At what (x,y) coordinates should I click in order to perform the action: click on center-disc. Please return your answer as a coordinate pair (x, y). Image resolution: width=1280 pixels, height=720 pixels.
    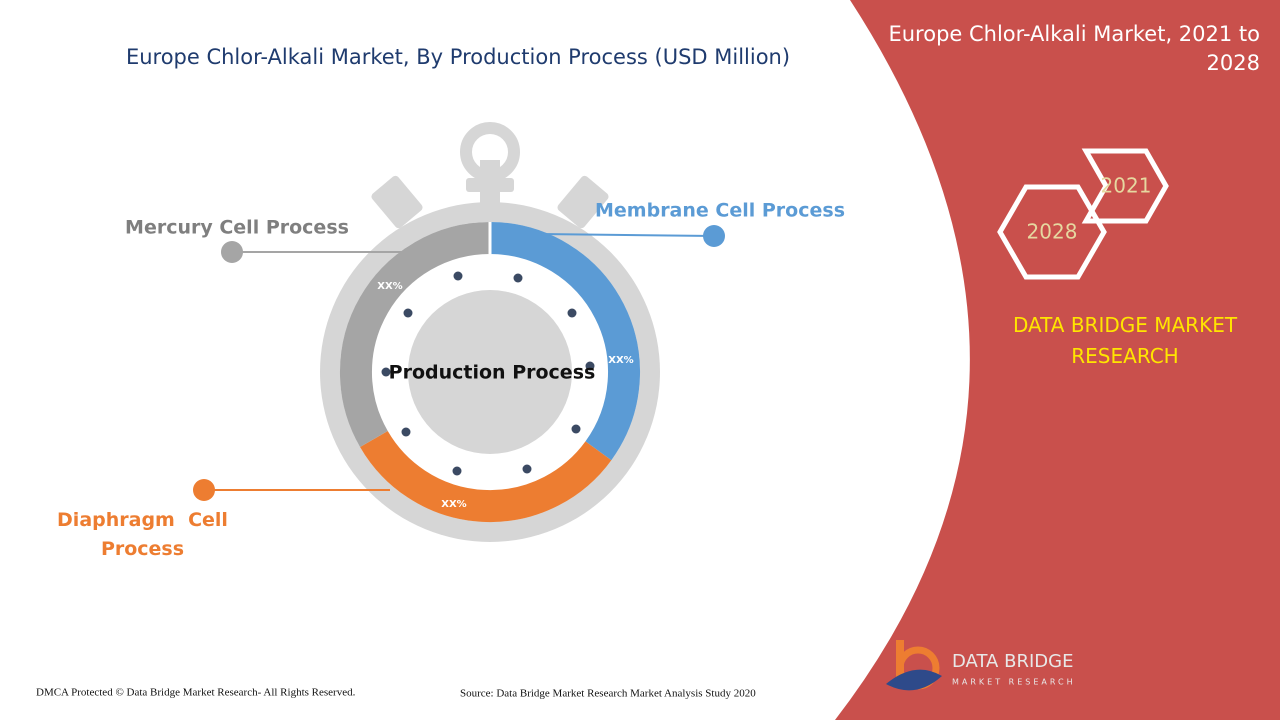
    Looking at the image, I should click on (490, 372).